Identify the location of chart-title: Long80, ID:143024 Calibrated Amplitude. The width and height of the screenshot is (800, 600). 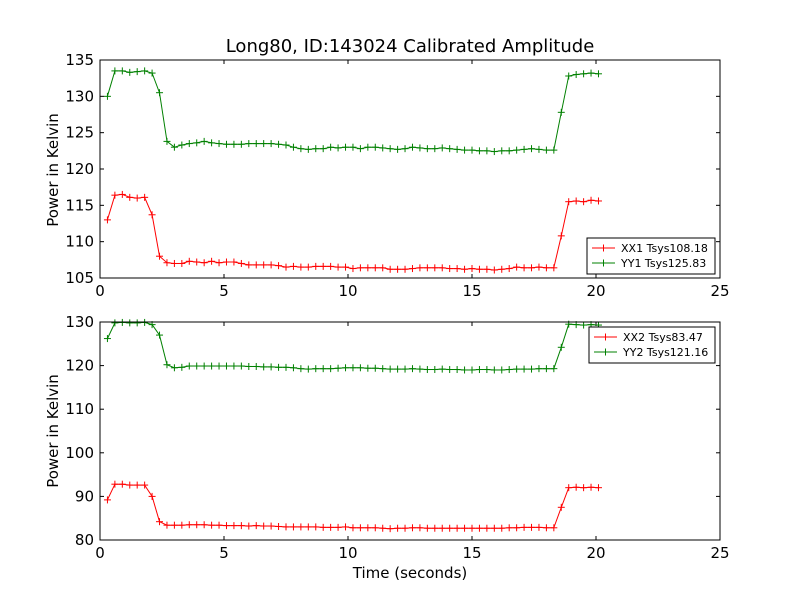
(410, 46).